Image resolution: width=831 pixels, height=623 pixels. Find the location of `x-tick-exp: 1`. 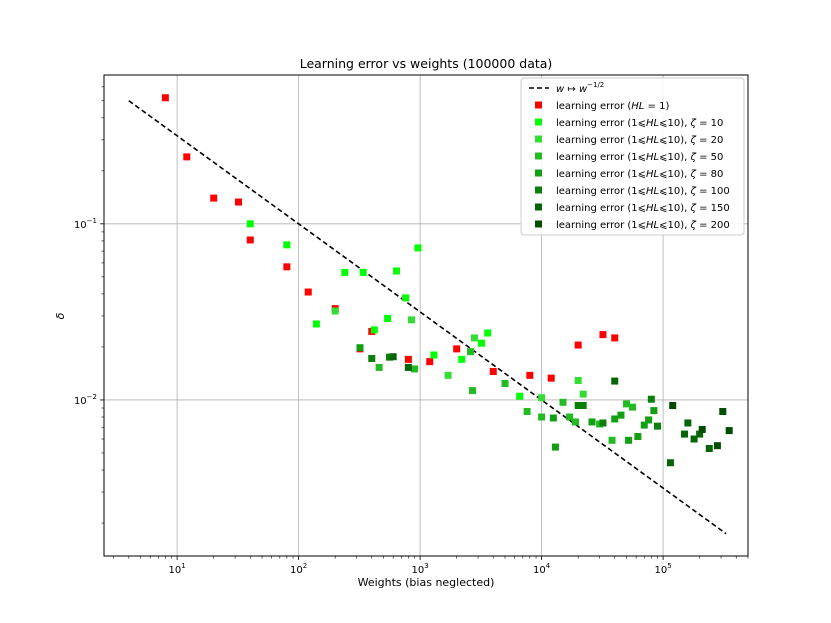

x-tick-exp: 1 is located at coordinates (183, 566).